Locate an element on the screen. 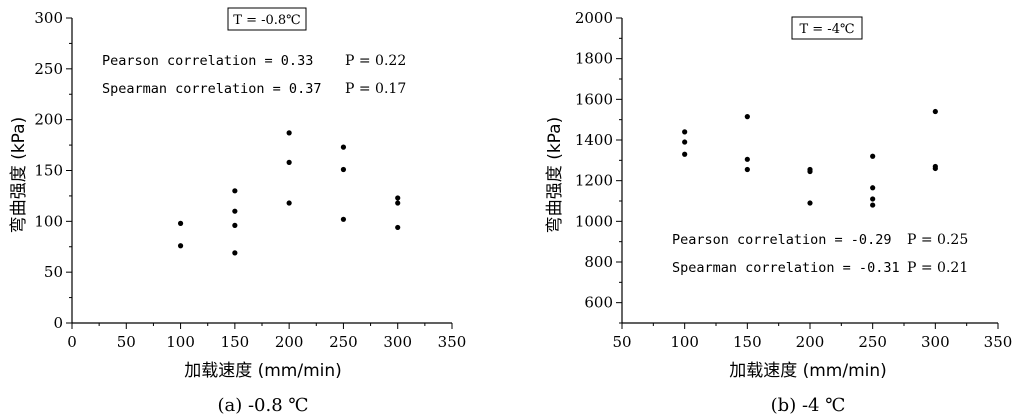 Image resolution: width=1015 pixels, height=419 pixels. temperature-label-b: T = -4℃ is located at coordinates (827, 28).